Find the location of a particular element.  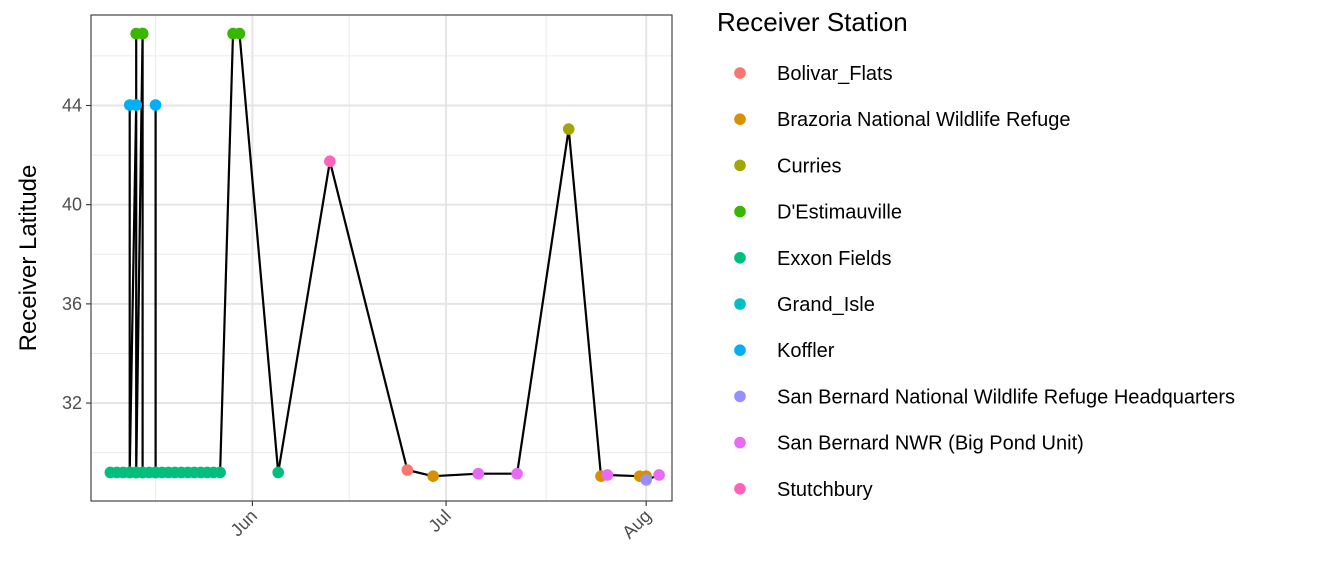

x-tick-label: Jul is located at coordinates (439, 521).